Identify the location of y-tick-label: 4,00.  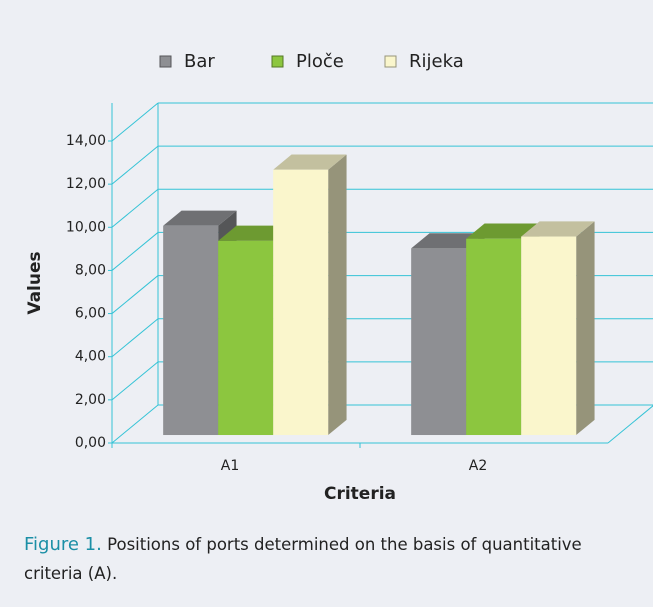
(90, 357).